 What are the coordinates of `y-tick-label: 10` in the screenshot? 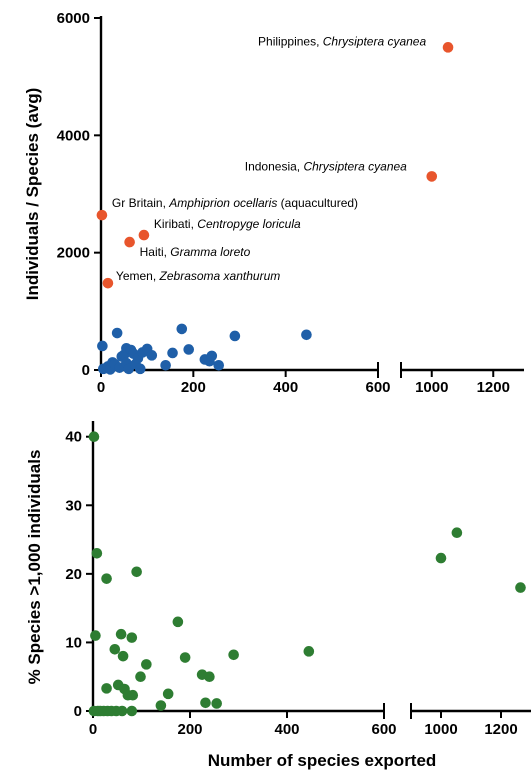 It's located at (73, 642).